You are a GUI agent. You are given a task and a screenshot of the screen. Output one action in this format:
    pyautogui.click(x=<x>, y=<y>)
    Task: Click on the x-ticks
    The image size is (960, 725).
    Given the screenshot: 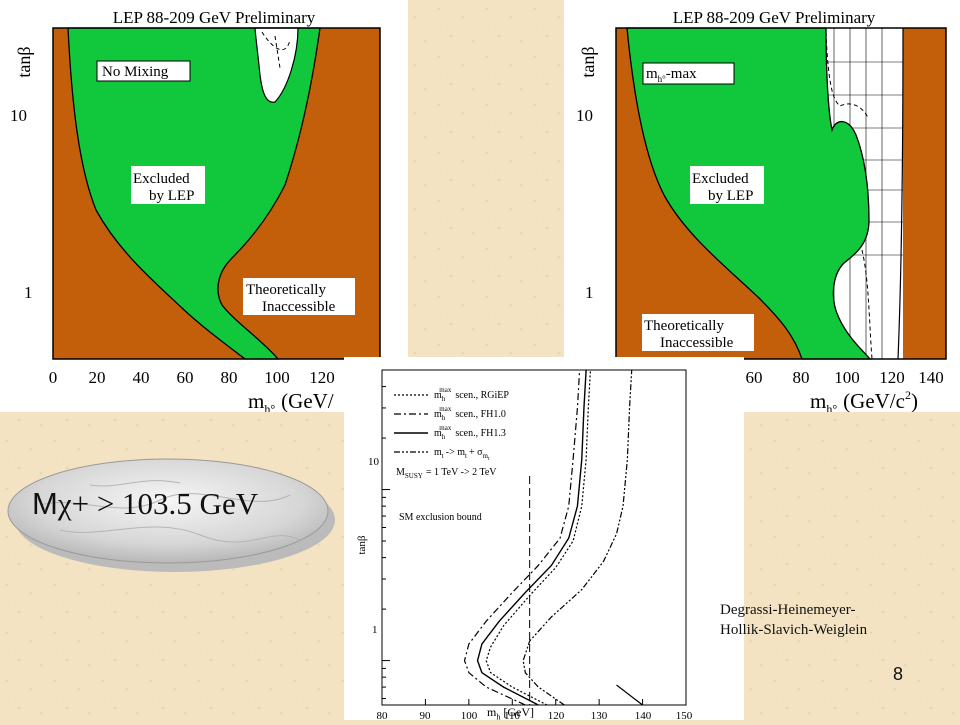 What is the action you would take?
    pyautogui.click(x=534, y=702)
    